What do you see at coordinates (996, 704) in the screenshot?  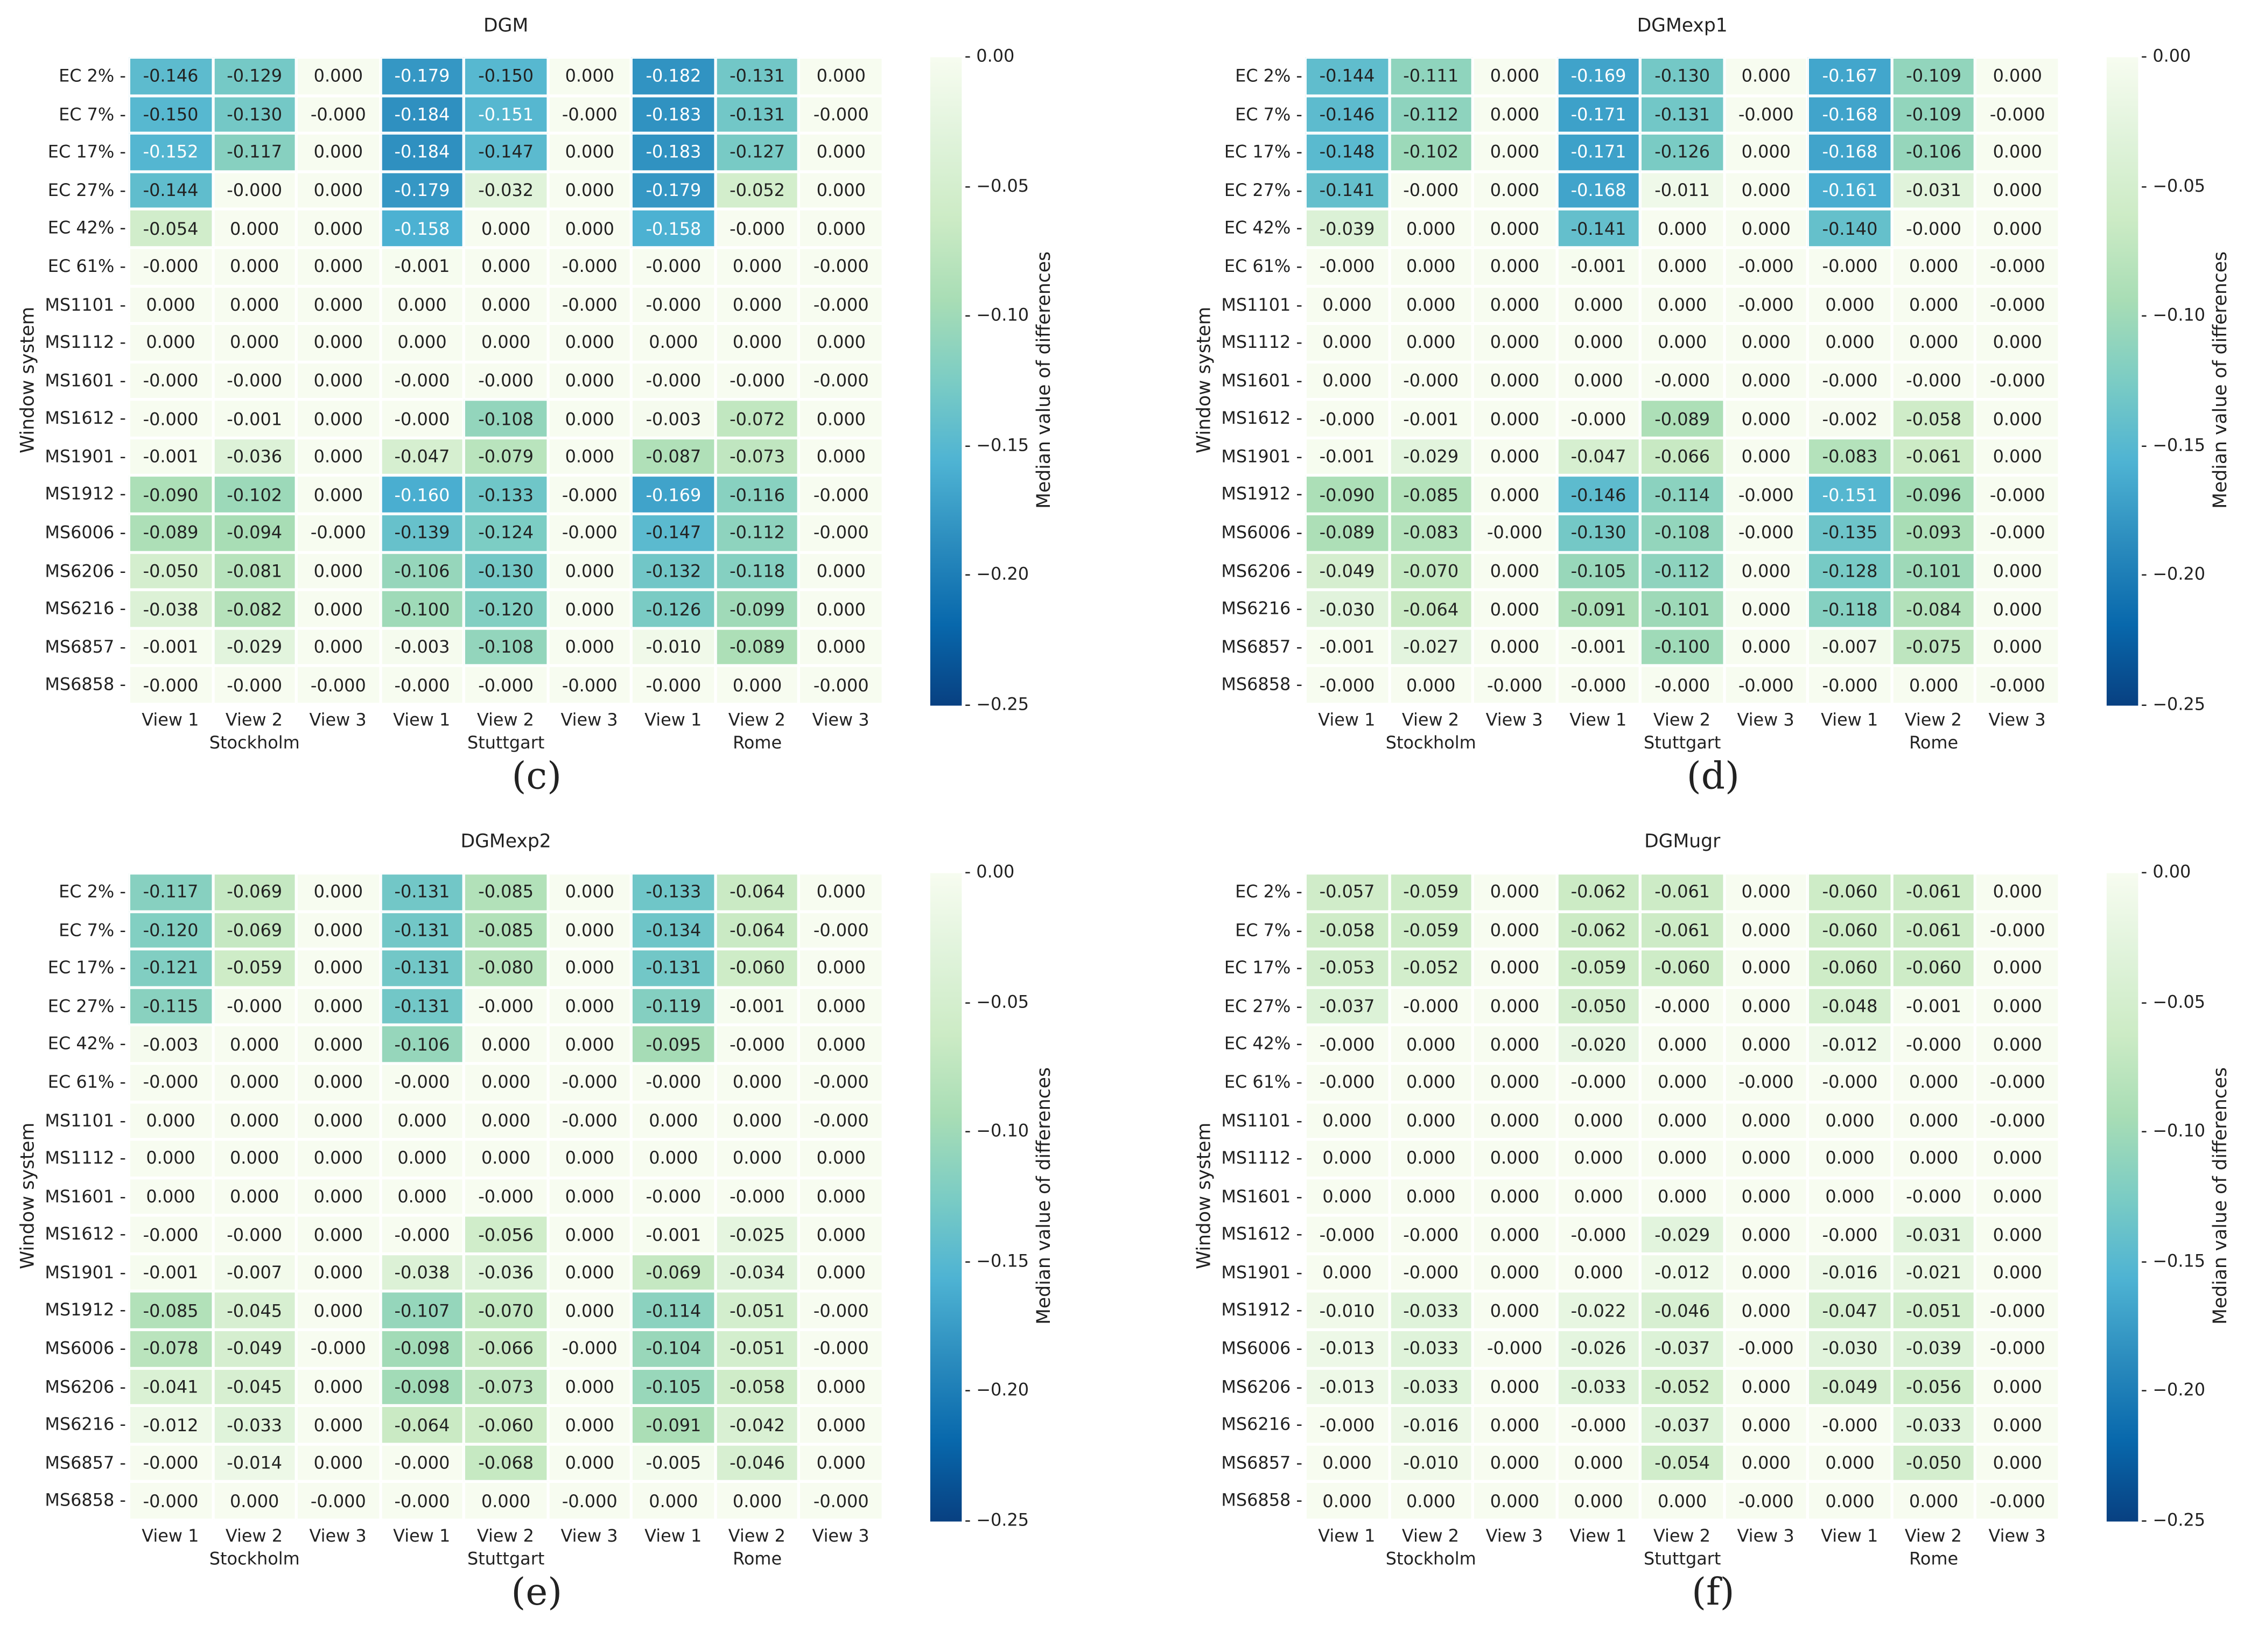 I see `colorbar-tick-label: - −0.25` at bounding box center [996, 704].